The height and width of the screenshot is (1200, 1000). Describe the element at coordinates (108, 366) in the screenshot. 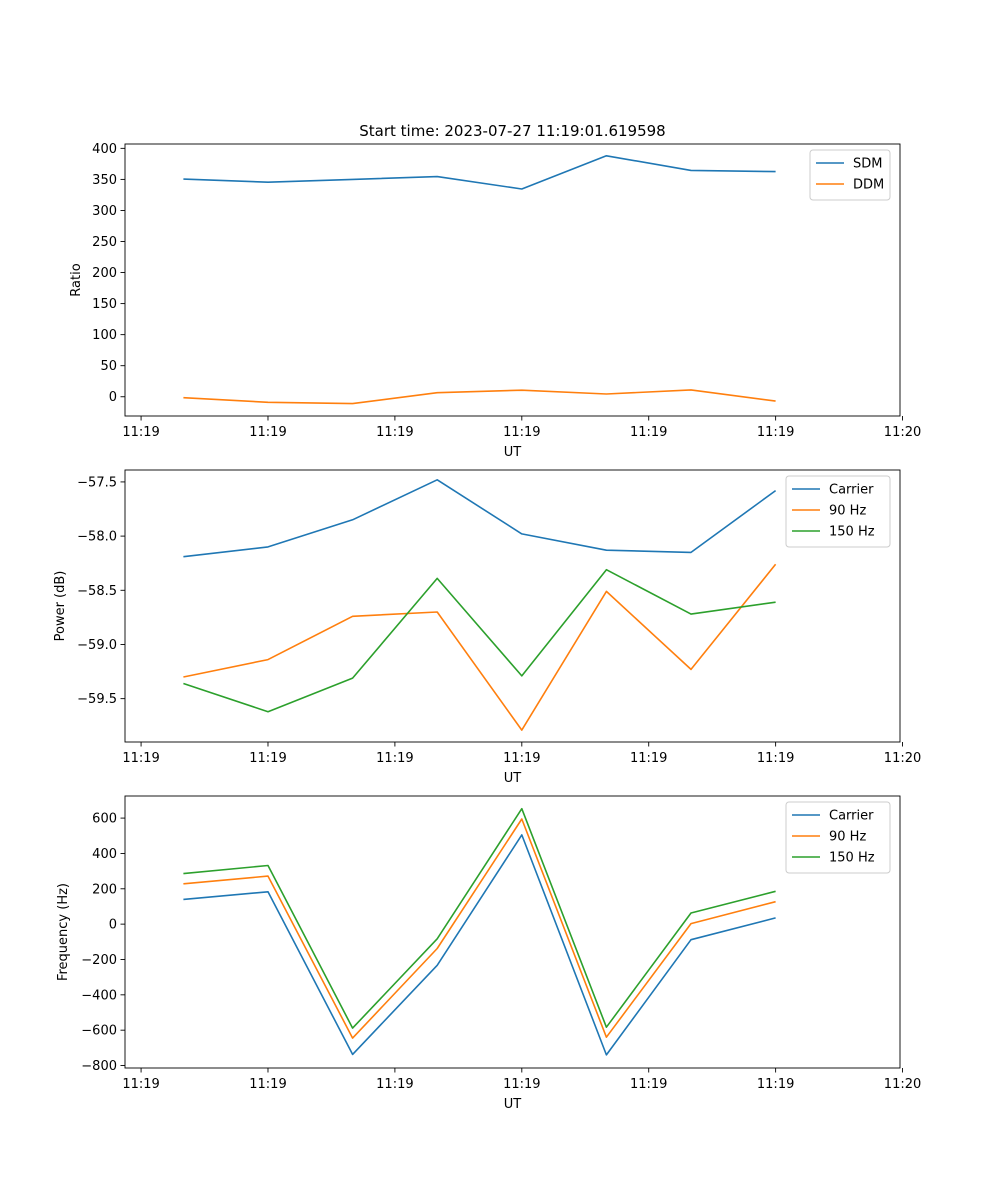

I see `panel-1-y-tick-label: 50` at that location.